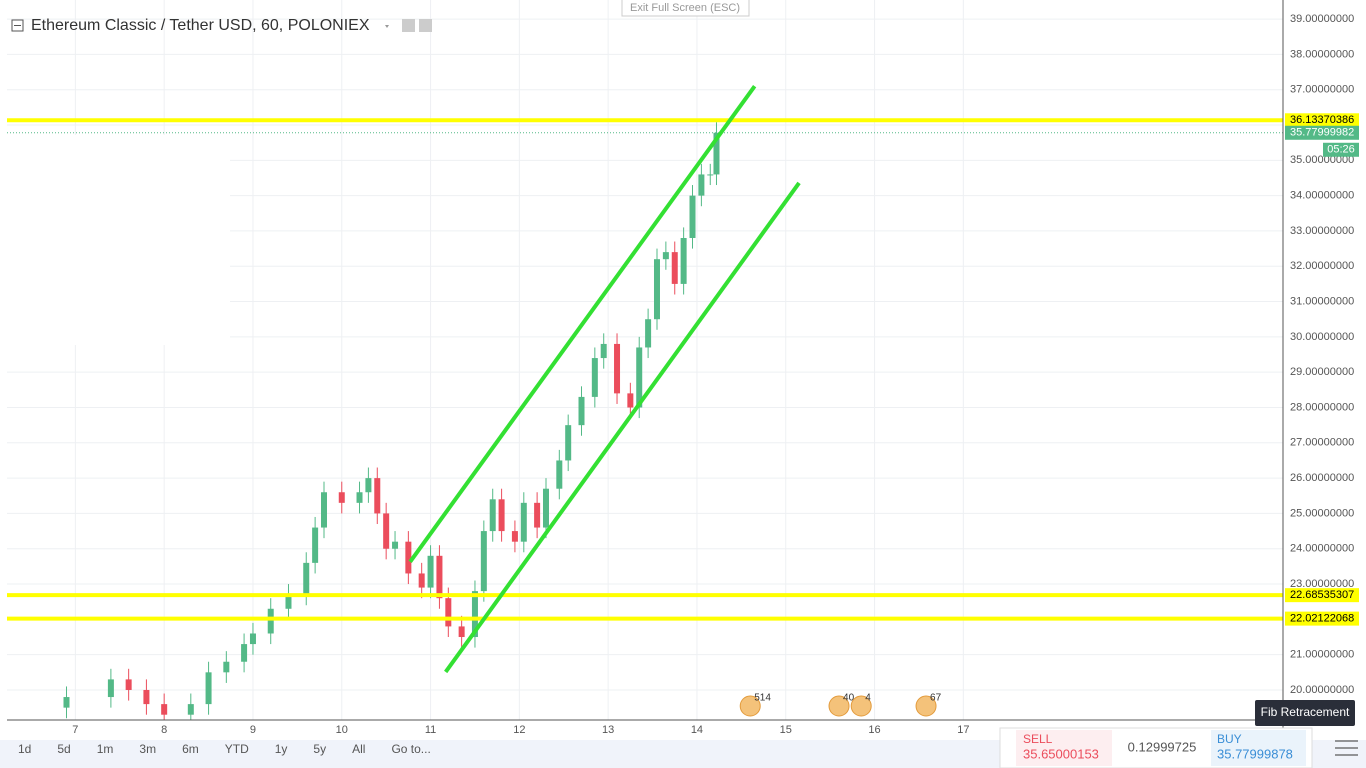  What do you see at coordinates (1322, 372) in the screenshot?
I see `y-tick-label: 29.00000000` at bounding box center [1322, 372].